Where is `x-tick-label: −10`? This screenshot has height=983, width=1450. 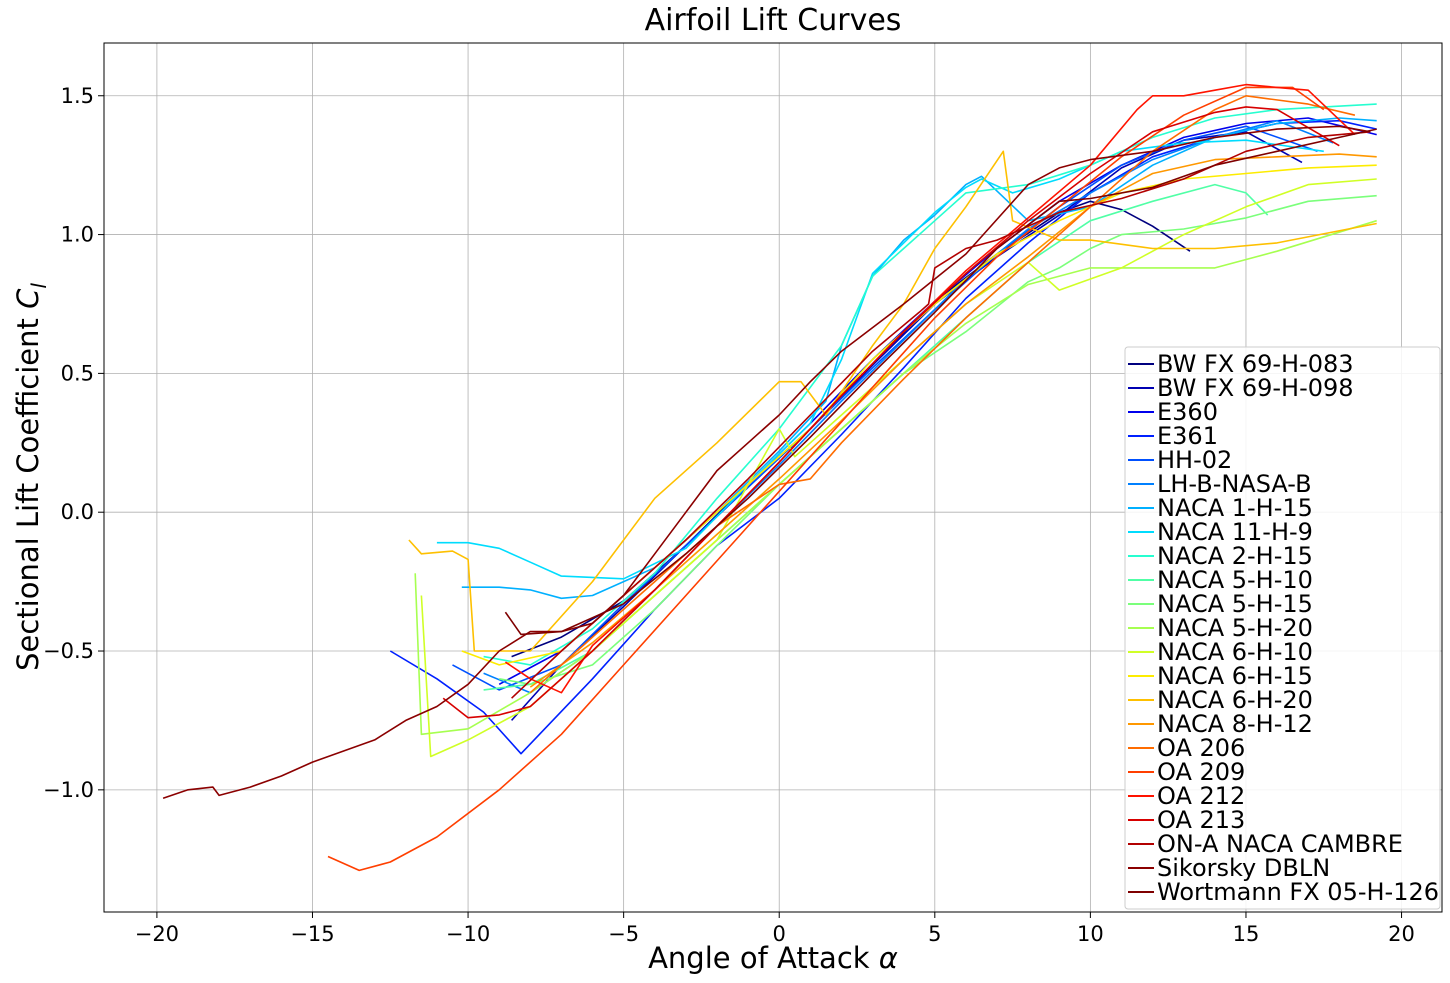 x-tick-label: −10 is located at coordinates (468, 934).